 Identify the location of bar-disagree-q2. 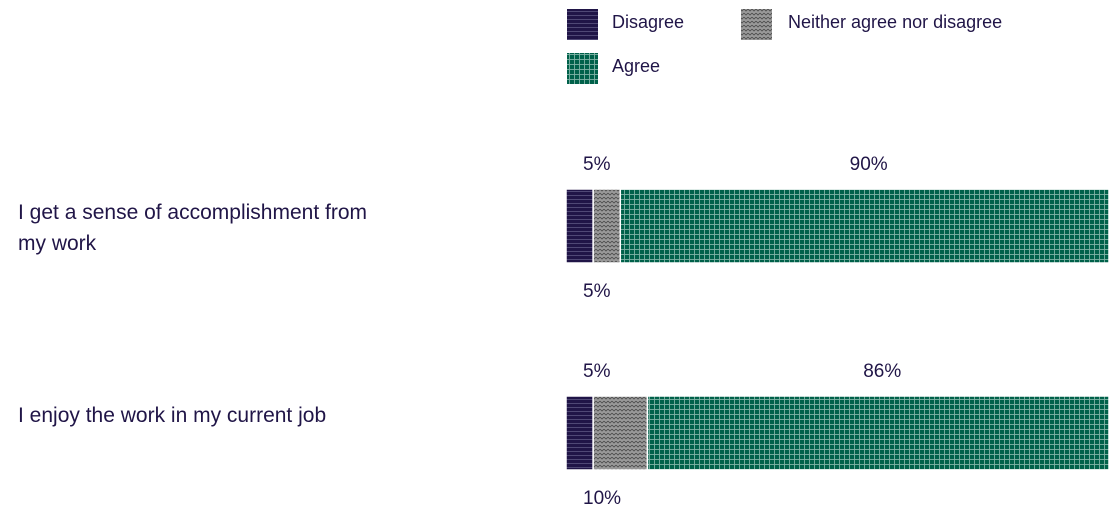
(579, 433).